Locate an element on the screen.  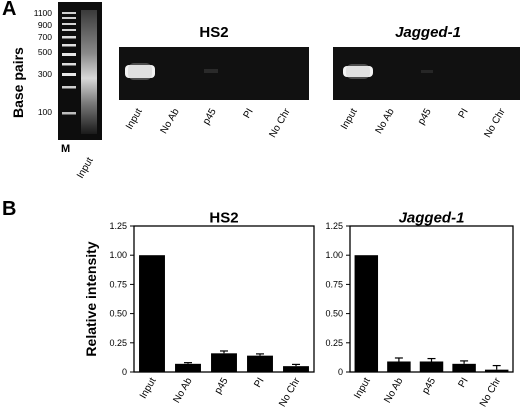
panel-a-letter: A is located at coordinates (9, 10).